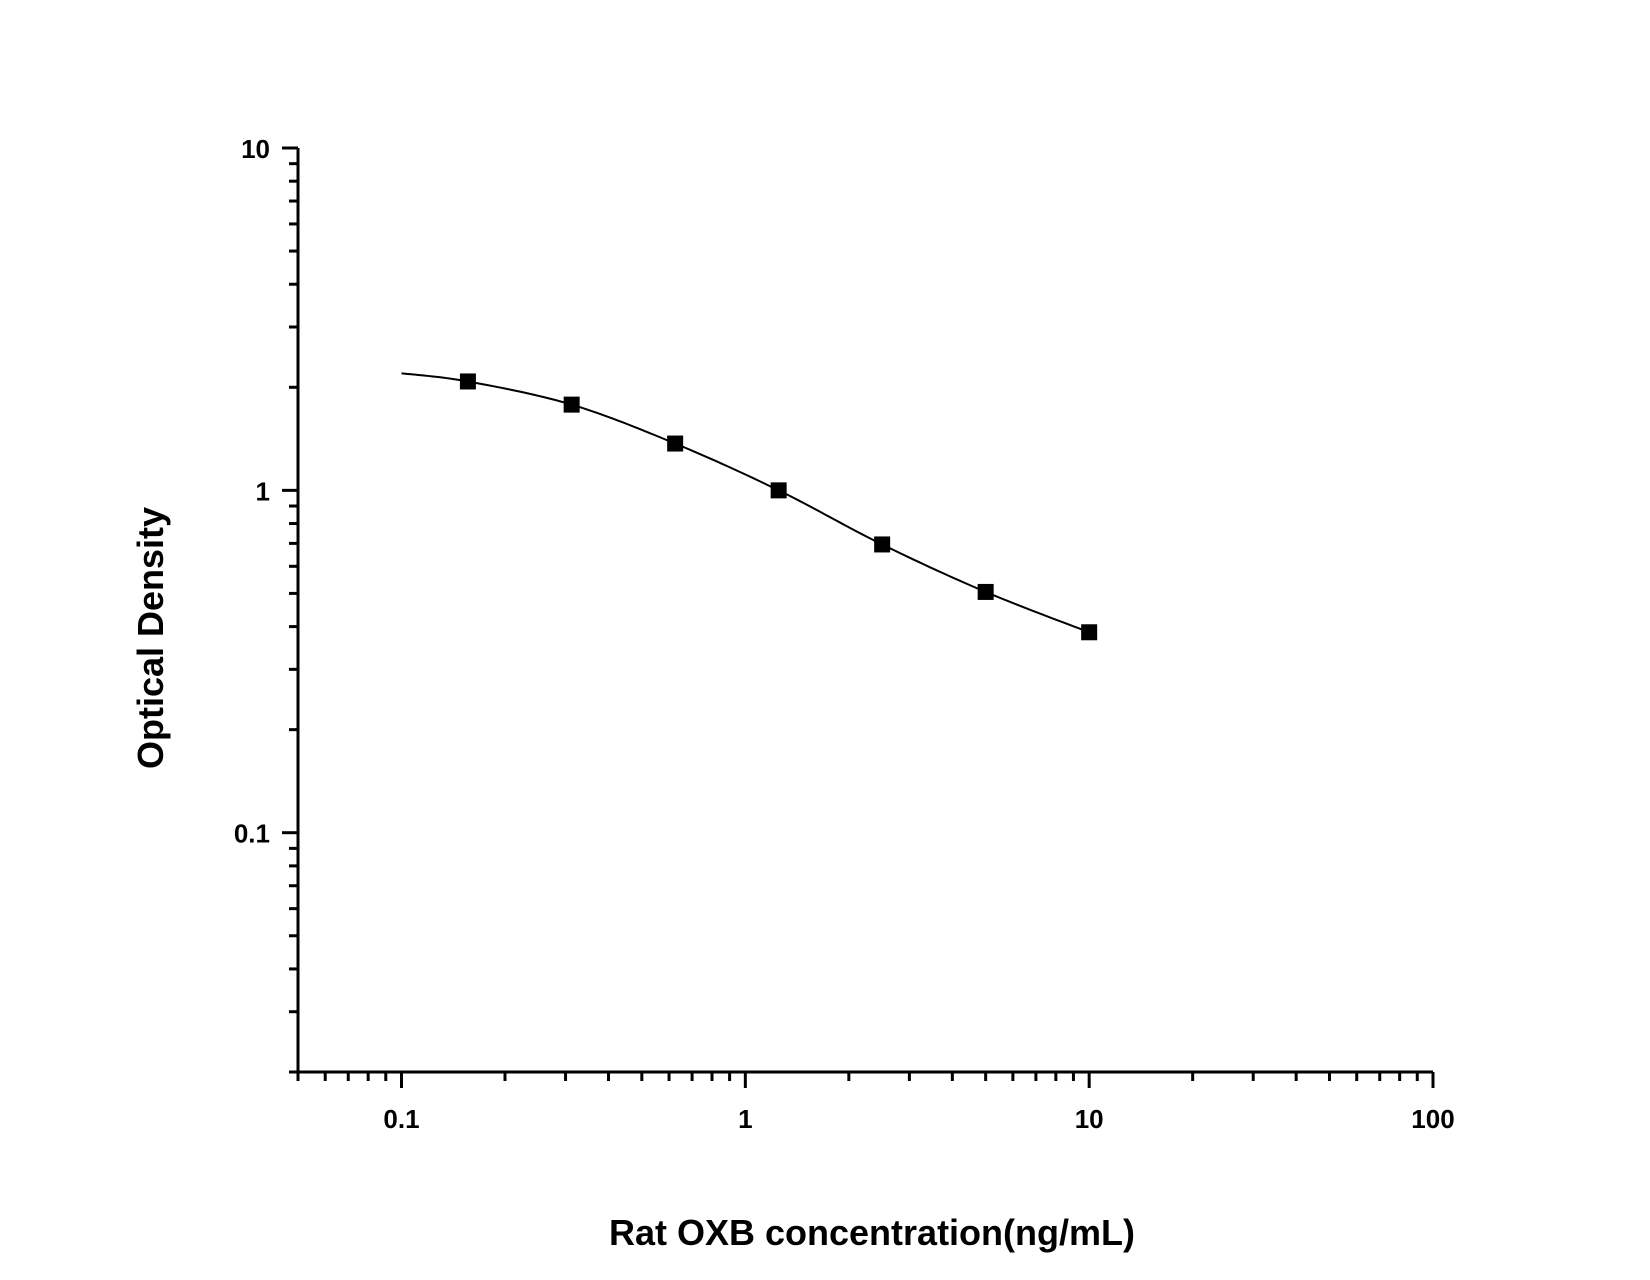 The height and width of the screenshot is (1280, 1650). Describe the element at coordinates (150, 638) in the screenshot. I see `y-axis-title: Optical Density` at that location.